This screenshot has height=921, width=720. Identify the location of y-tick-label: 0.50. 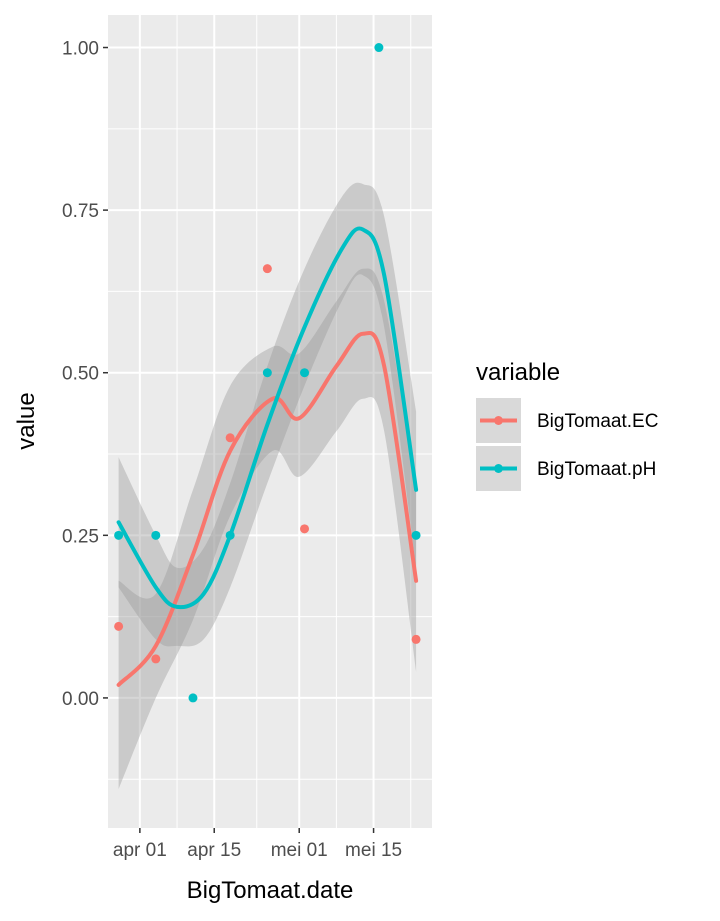
(80, 374).